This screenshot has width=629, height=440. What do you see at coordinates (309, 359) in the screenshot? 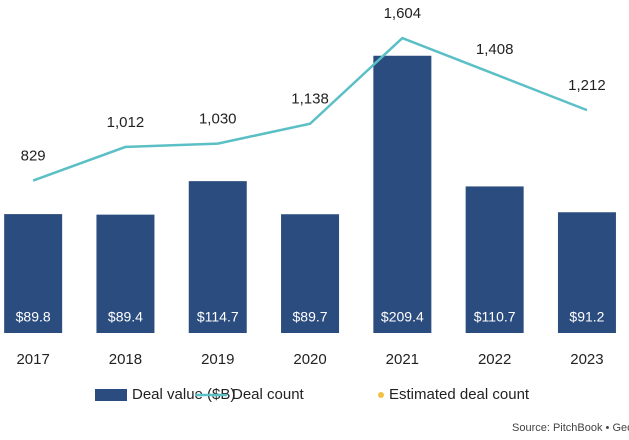
I see `x-tick-label: 2020` at bounding box center [309, 359].